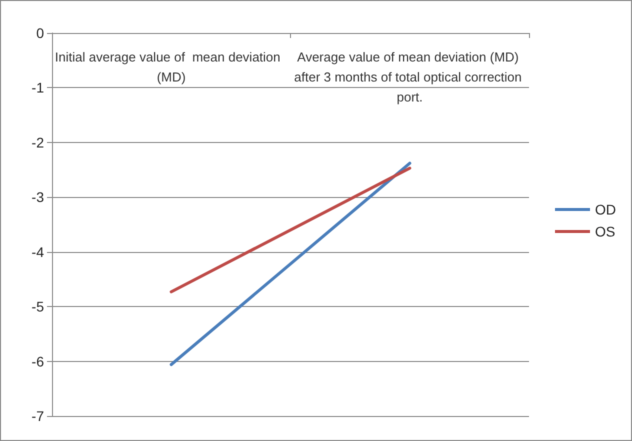 The height and width of the screenshot is (441, 632). What do you see at coordinates (605, 210) in the screenshot?
I see `legend-label: OD` at bounding box center [605, 210].